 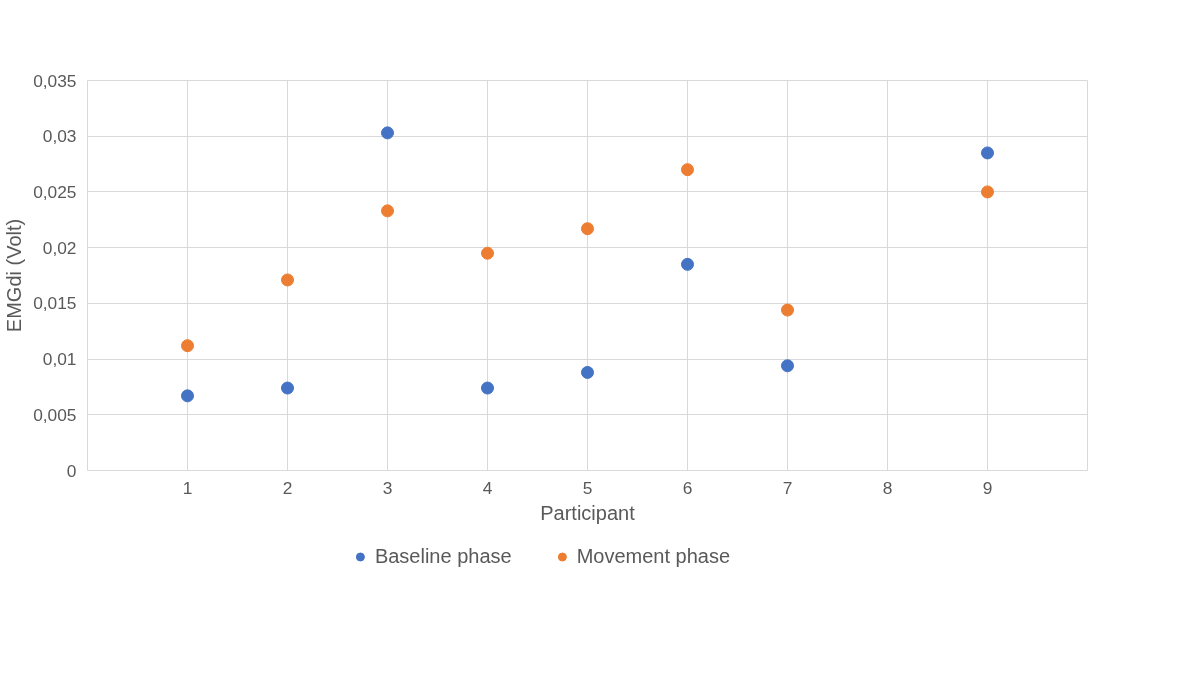 I want to click on y-tick-label: 0, so click(x=71, y=470).